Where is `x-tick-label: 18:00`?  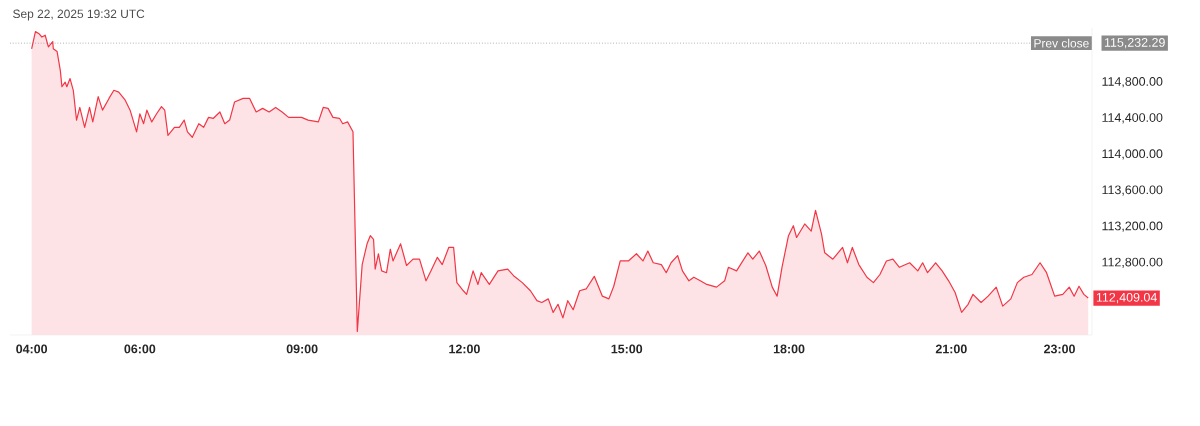
x-tick-label: 18:00 is located at coordinates (789, 349).